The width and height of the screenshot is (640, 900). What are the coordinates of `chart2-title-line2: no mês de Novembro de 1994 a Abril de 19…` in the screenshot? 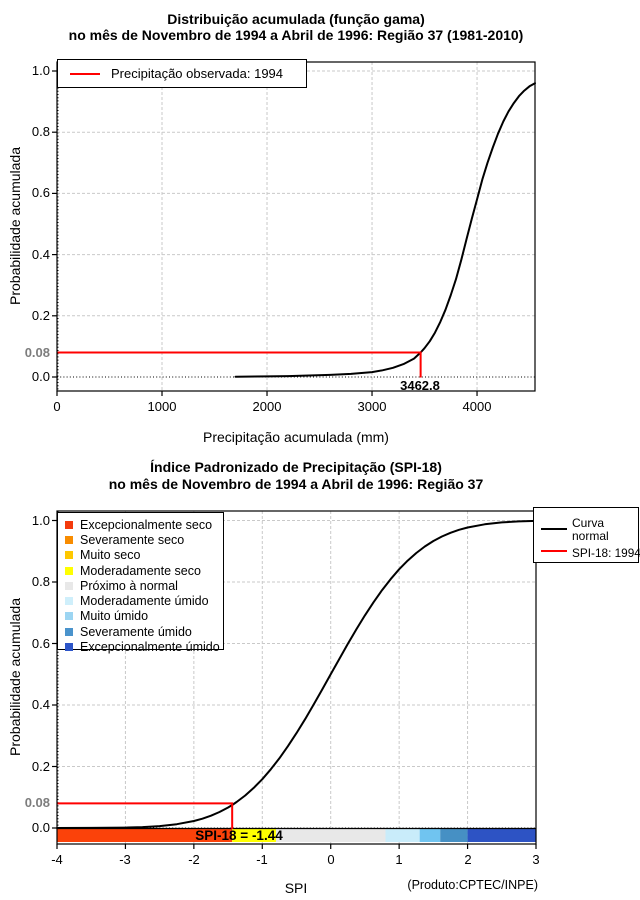 It's located at (296, 484).